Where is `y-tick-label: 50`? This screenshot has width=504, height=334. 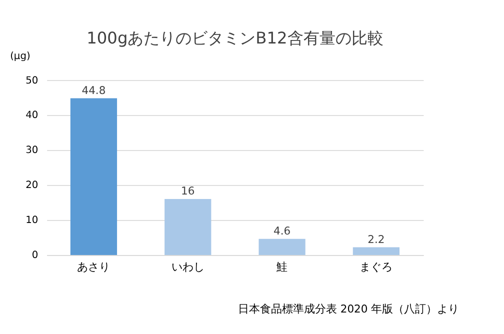 y-tick-label: 50 is located at coordinates (32, 80).